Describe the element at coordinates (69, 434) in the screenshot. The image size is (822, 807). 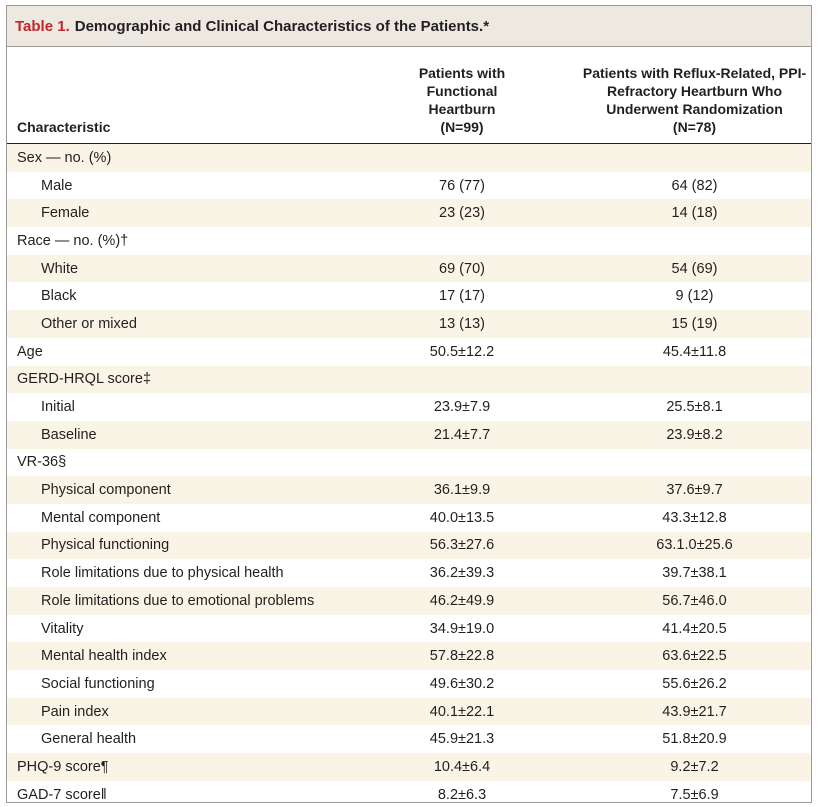
I see `row-label: Baseline` at that location.